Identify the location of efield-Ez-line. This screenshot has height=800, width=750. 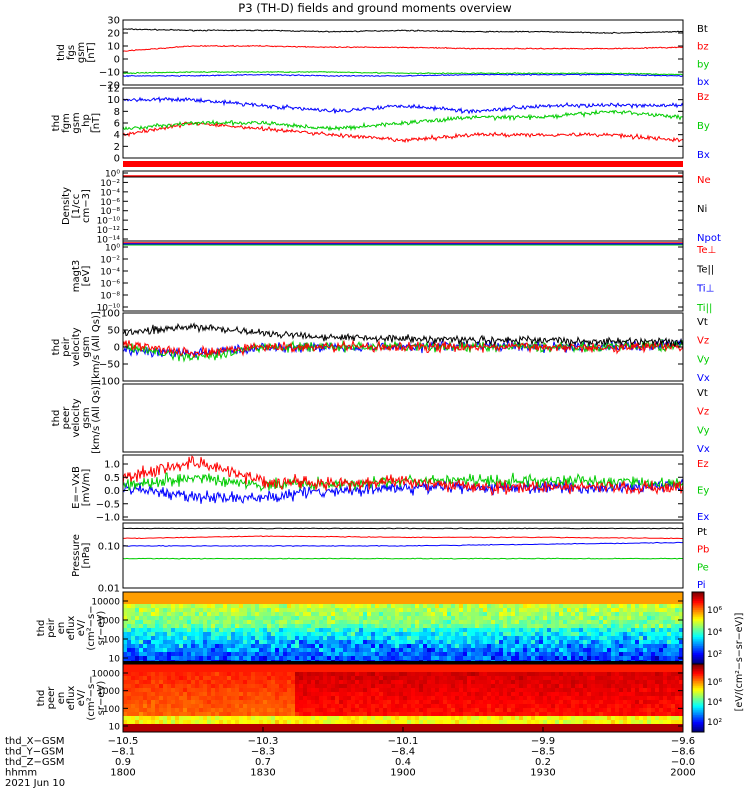
(403, 476).